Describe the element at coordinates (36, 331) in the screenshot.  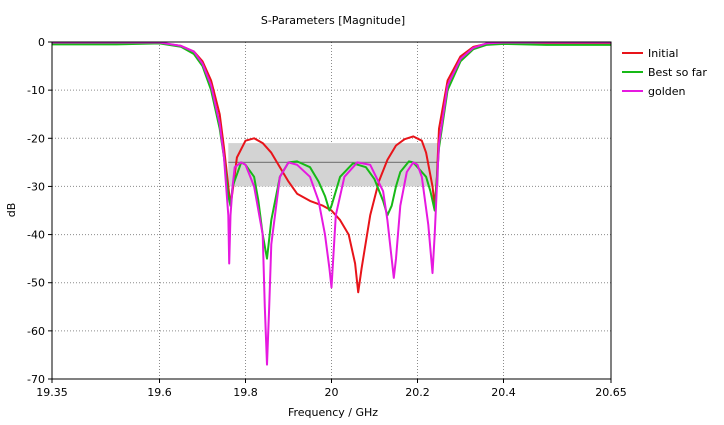
I see `y-tick-label: -60` at that location.